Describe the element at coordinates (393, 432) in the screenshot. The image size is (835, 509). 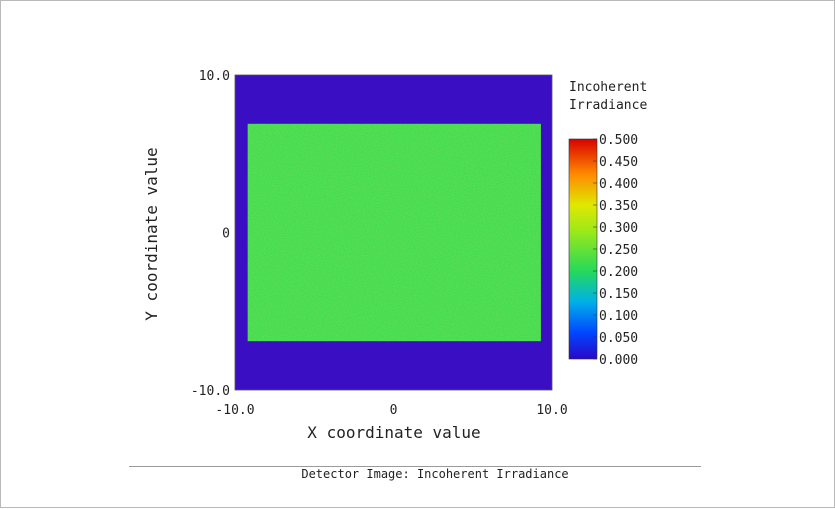
I see `x-axis-label: X coordinate value` at that location.